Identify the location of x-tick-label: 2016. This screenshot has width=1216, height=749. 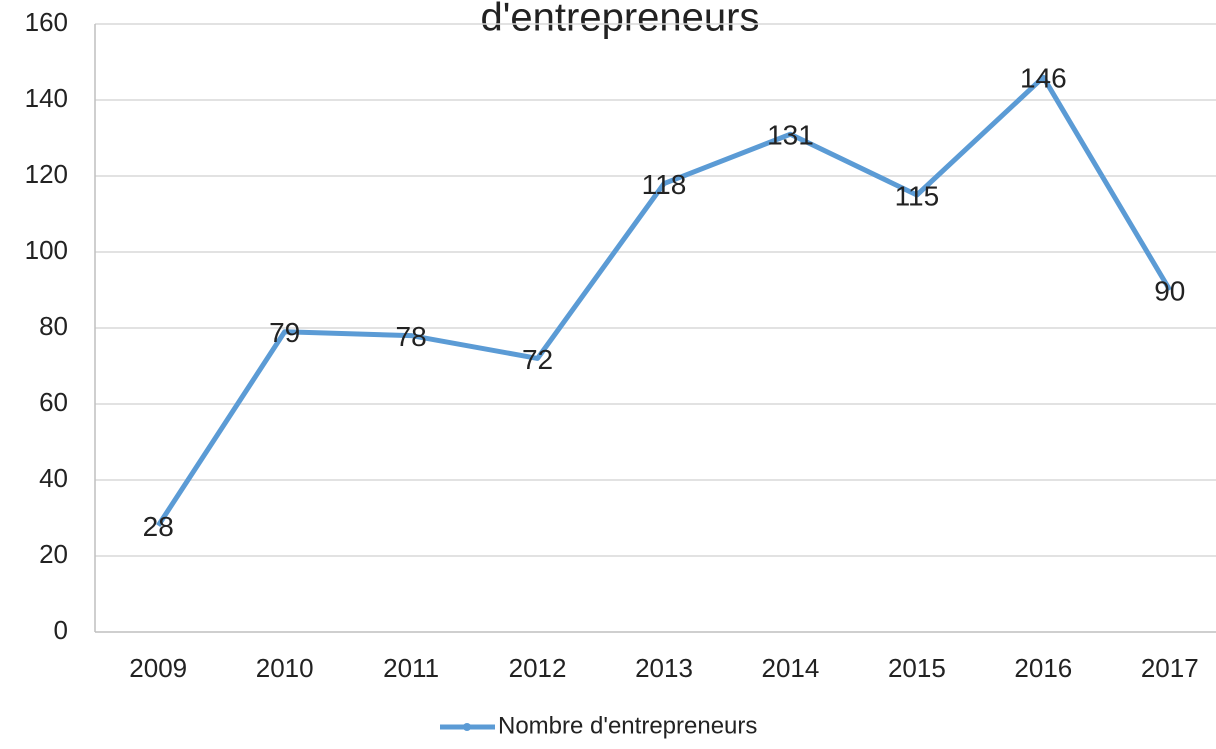
(1043, 668).